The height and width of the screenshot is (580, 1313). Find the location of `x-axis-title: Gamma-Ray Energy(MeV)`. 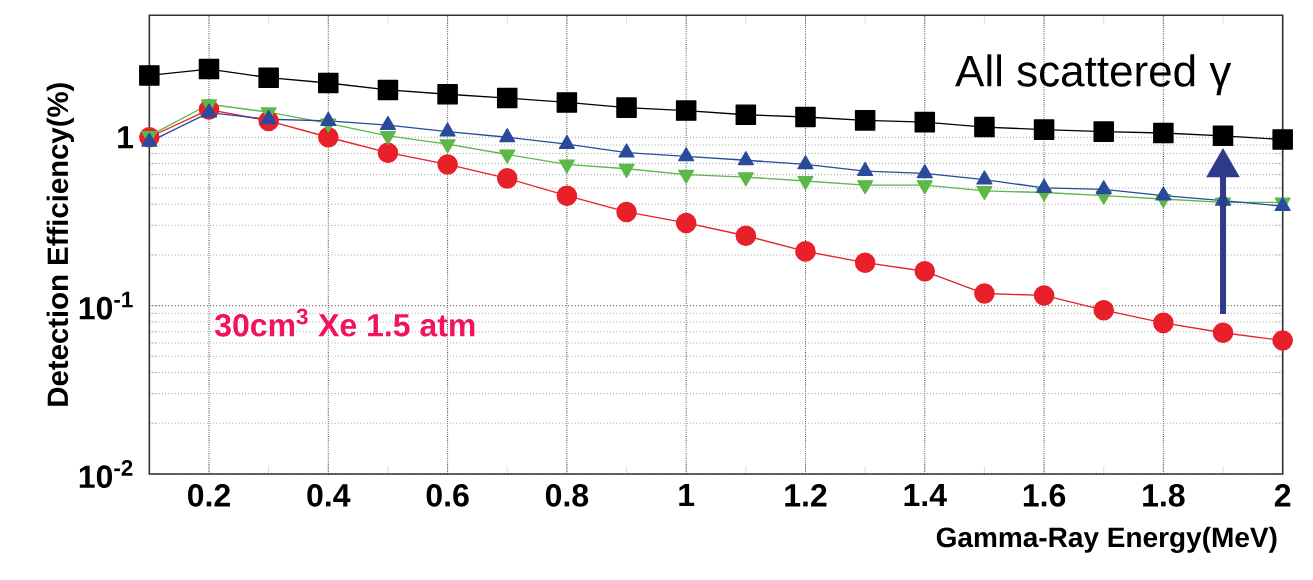

x-axis-title: Gamma-Ray Energy(MeV) is located at coordinates (1106, 539).